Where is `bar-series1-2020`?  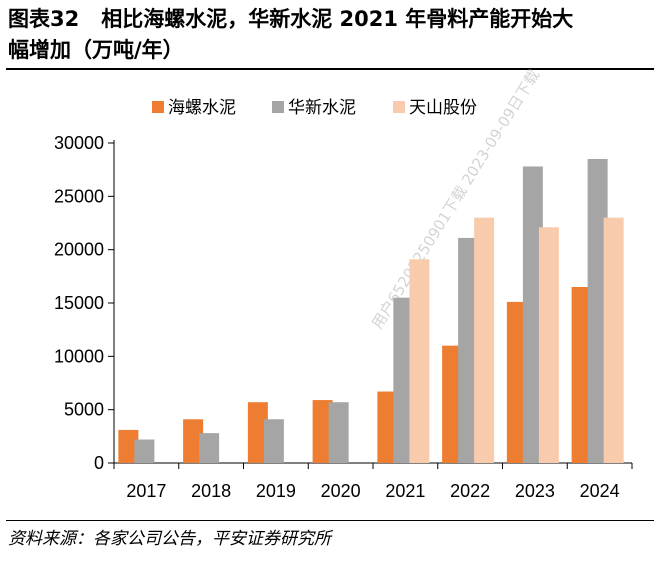
bar-series1-2020 is located at coordinates (322, 431).